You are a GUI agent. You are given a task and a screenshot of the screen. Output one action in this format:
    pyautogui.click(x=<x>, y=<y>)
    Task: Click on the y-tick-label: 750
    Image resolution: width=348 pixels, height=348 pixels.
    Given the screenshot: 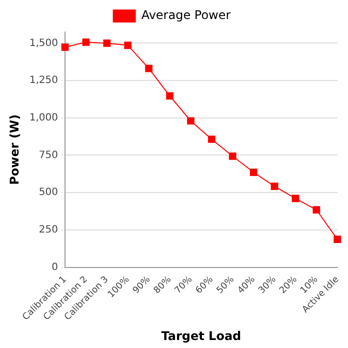 What is the action you would take?
    pyautogui.click(x=48, y=155)
    